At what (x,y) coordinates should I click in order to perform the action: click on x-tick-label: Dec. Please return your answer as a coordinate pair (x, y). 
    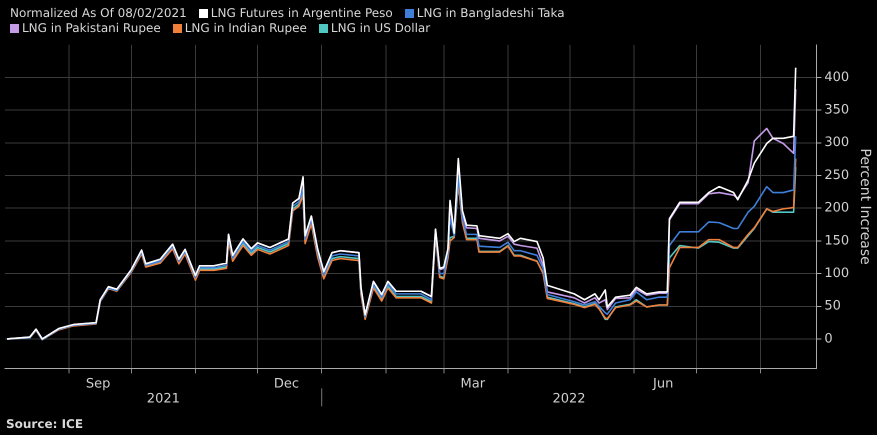
    Looking at the image, I should click on (287, 384).